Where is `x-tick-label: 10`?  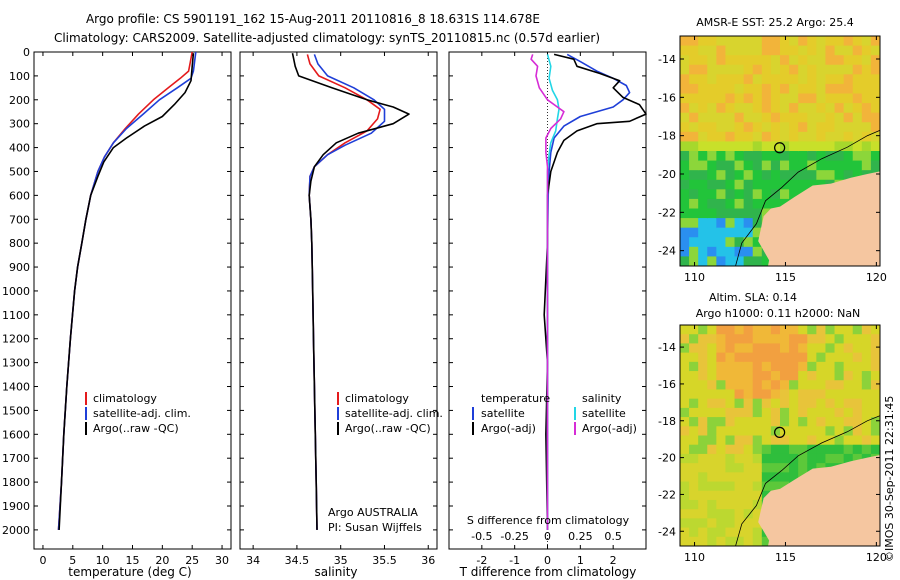
x-tick-label: 10 is located at coordinates (103, 560).